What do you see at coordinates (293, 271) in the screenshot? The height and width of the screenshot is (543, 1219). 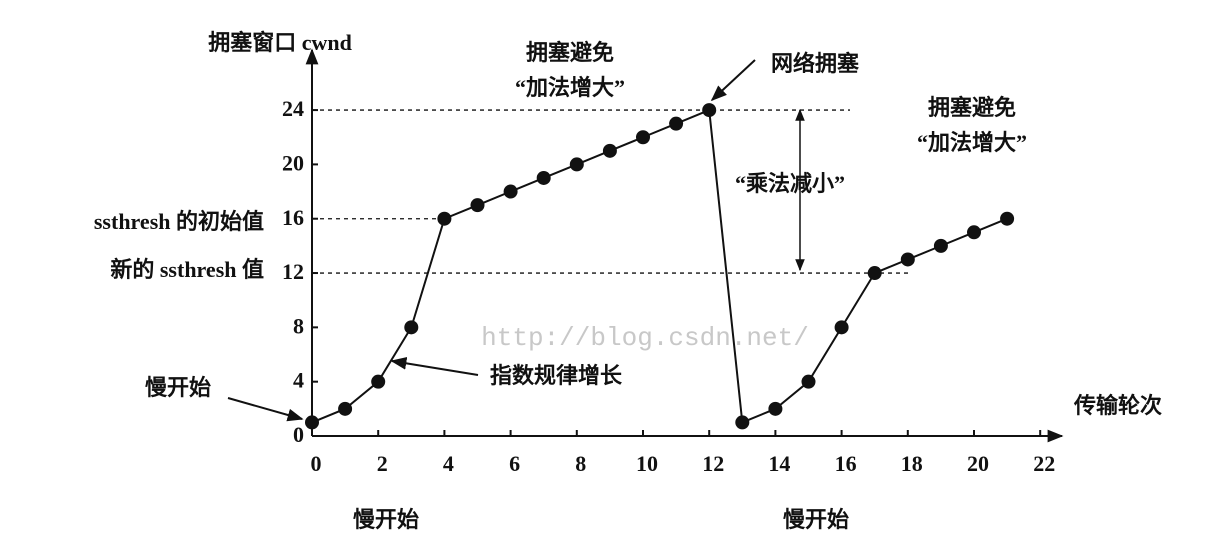 I see `y-tick-label: 12` at bounding box center [293, 271].